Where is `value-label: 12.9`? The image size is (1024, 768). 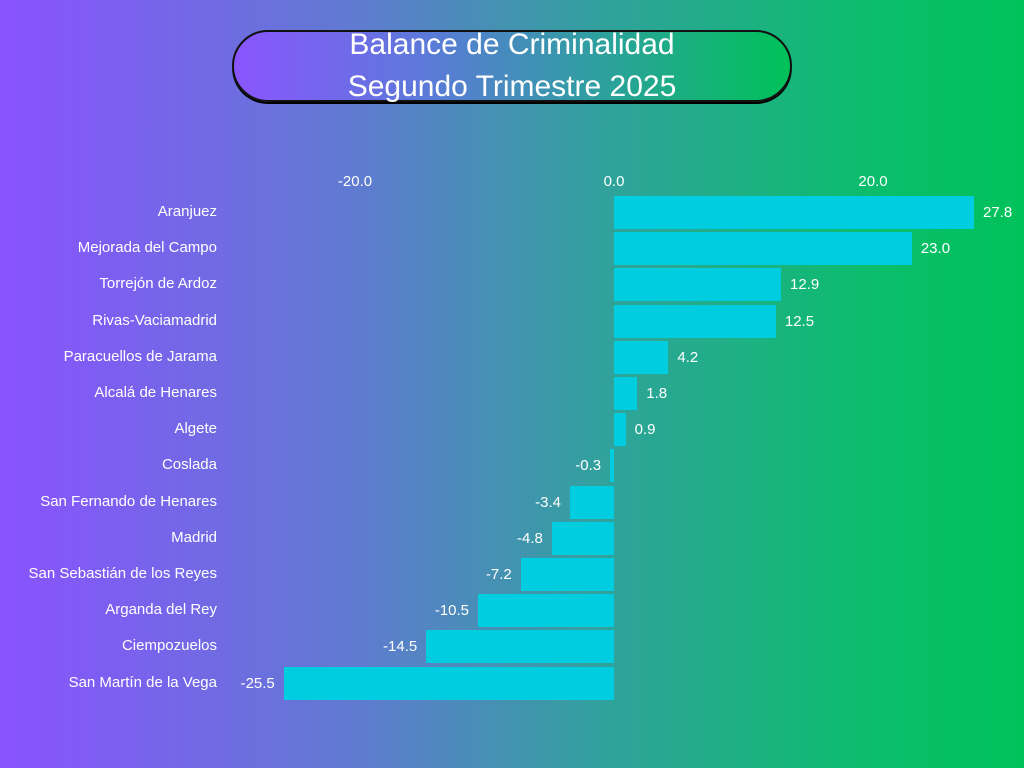 value-label: 12.9 is located at coordinates (805, 285).